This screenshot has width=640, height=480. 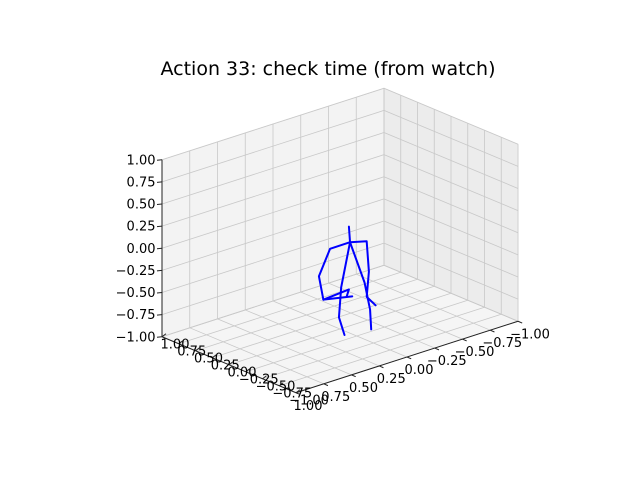 What do you see at coordinates (141, 160) in the screenshot?
I see `z-tick-label: 1.00` at bounding box center [141, 160].